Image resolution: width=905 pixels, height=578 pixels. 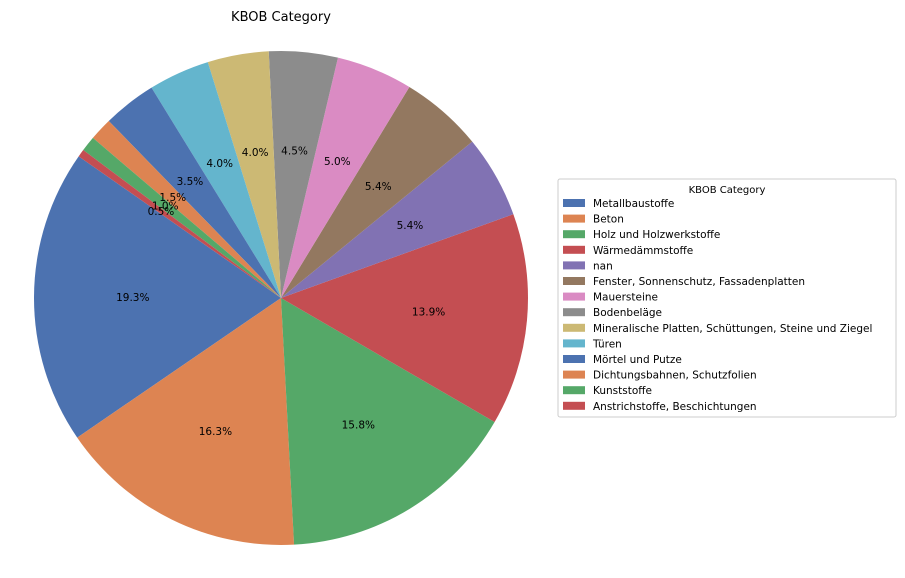 I want to click on legend-label: Mörtel und Putze, so click(x=637, y=360).